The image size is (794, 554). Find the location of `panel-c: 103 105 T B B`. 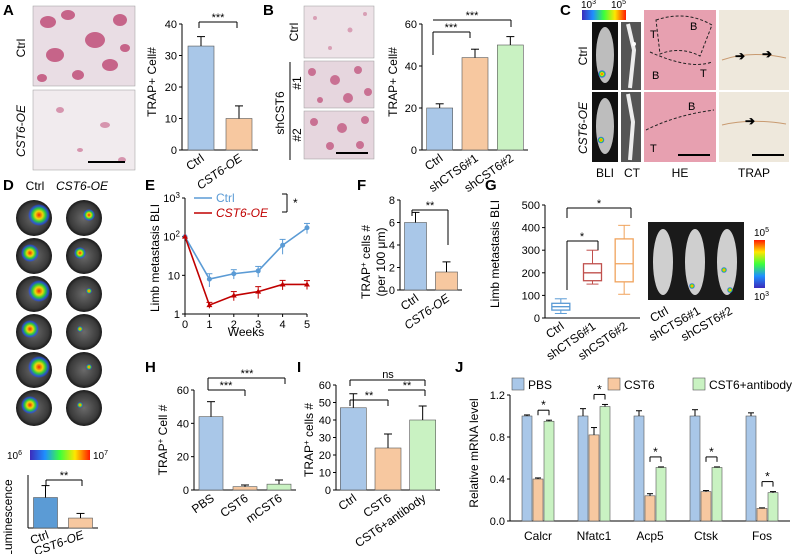

panel-c: 103 105 T B B is located at coordinates (682, 90).